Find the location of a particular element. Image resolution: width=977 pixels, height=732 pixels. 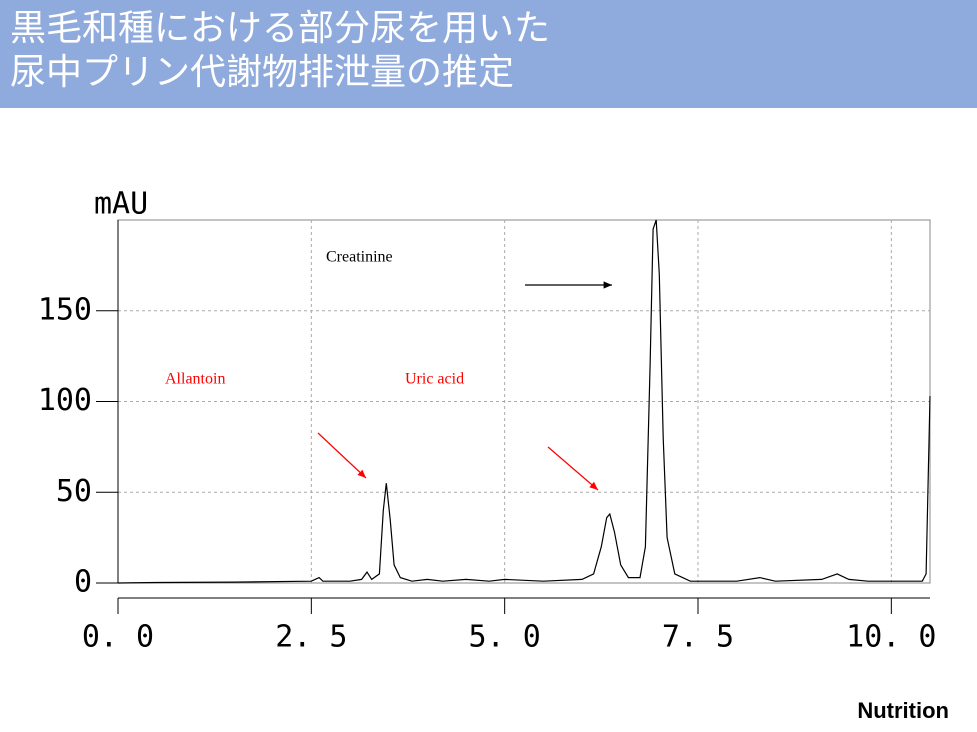

y-tick-label: 0 is located at coordinates (83, 582).